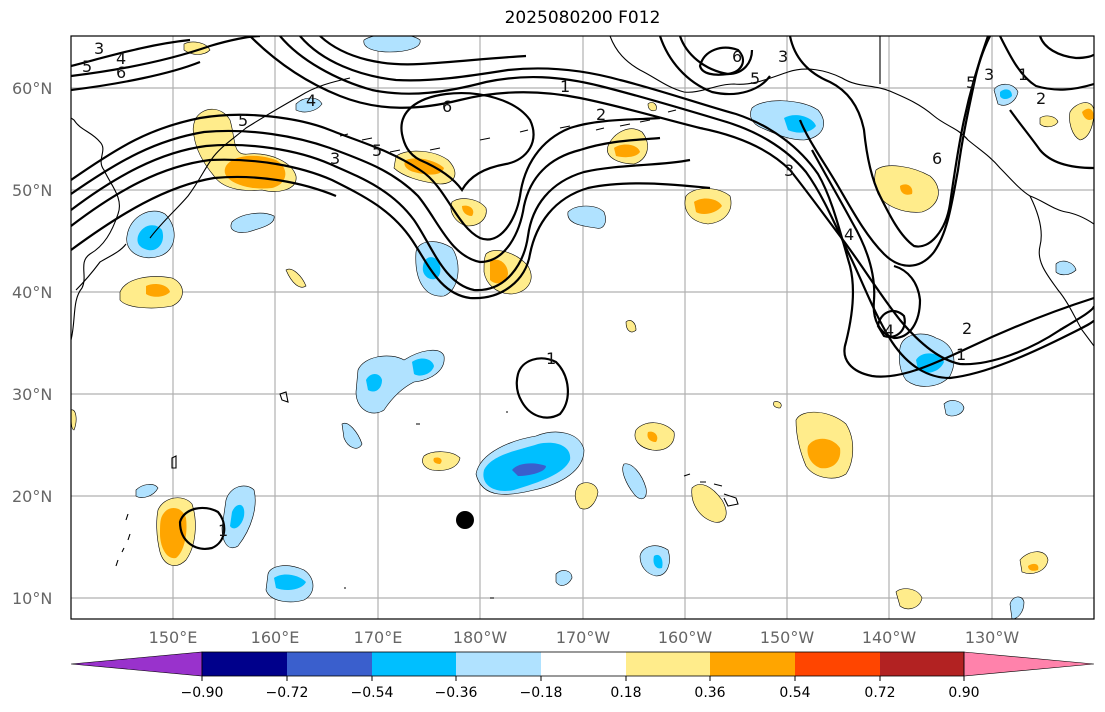 This screenshot has height=712, width=1105. What do you see at coordinates (173, 637) in the screenshot?
I see `lon-label: 150°E` at bounding box center [173, 637].